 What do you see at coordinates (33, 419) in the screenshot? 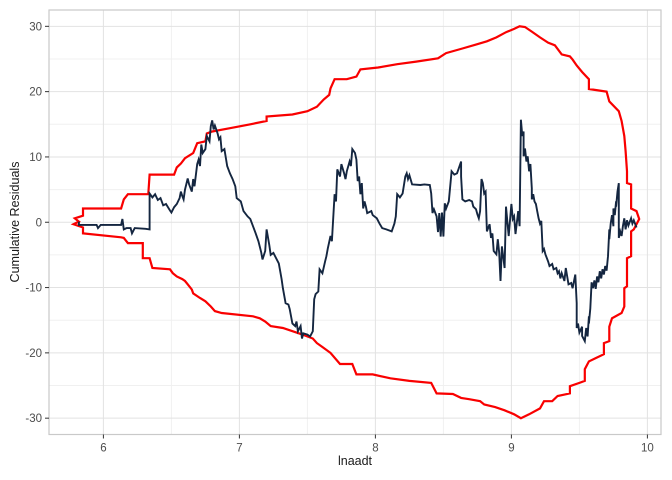
I see `y-tick-label: -30` at bounding box center [33, 419].